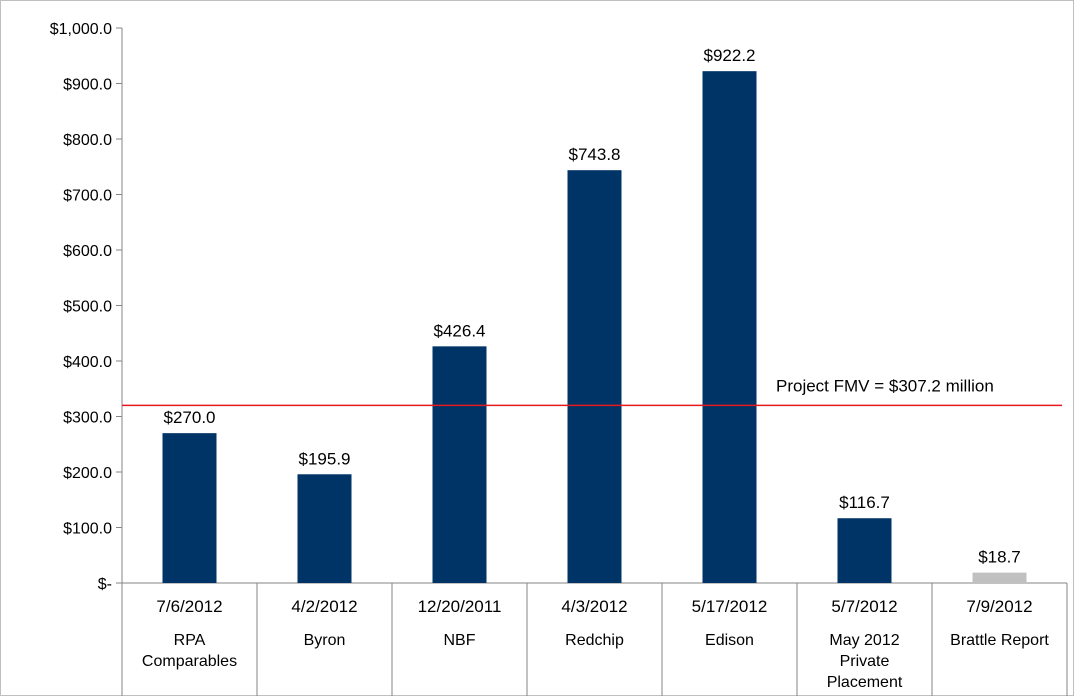 Image resolution: width=1076 pixels, height=698 pixels. I want to click on y-tick-label: $400.0, so click(87, 362).